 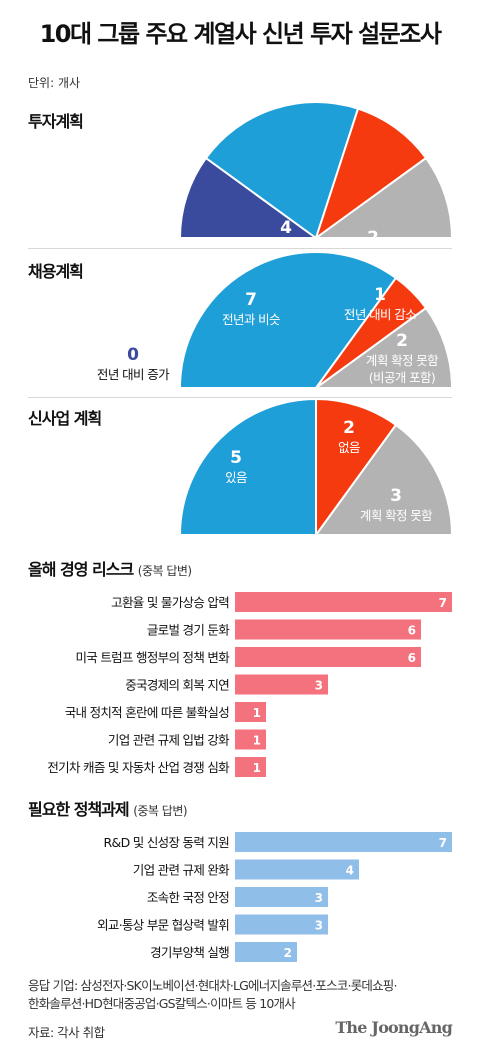 What do you see at coordinates (160, 811) in the screenshot?
I see `policy-task-subtitle: (중복 답변)` at bounding box center [160, 811].